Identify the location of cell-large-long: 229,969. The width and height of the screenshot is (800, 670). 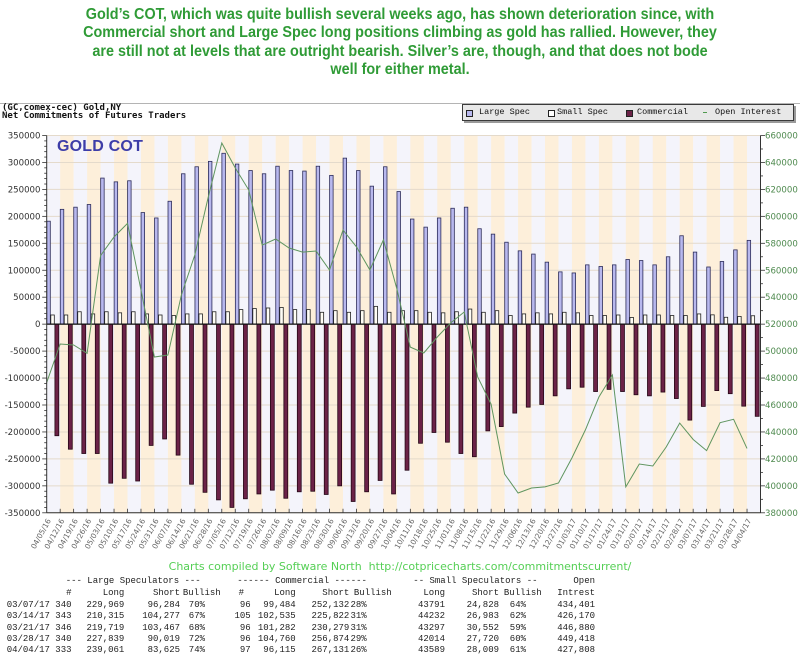
(105, 605).